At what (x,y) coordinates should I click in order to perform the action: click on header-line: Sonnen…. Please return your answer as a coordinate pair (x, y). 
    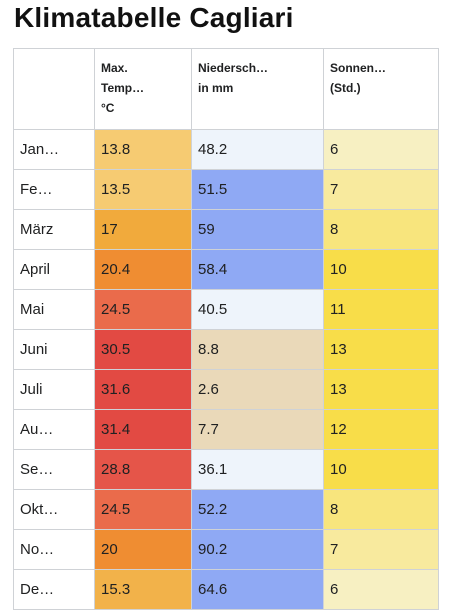
    Looking at the image, I should click on (358, 68).